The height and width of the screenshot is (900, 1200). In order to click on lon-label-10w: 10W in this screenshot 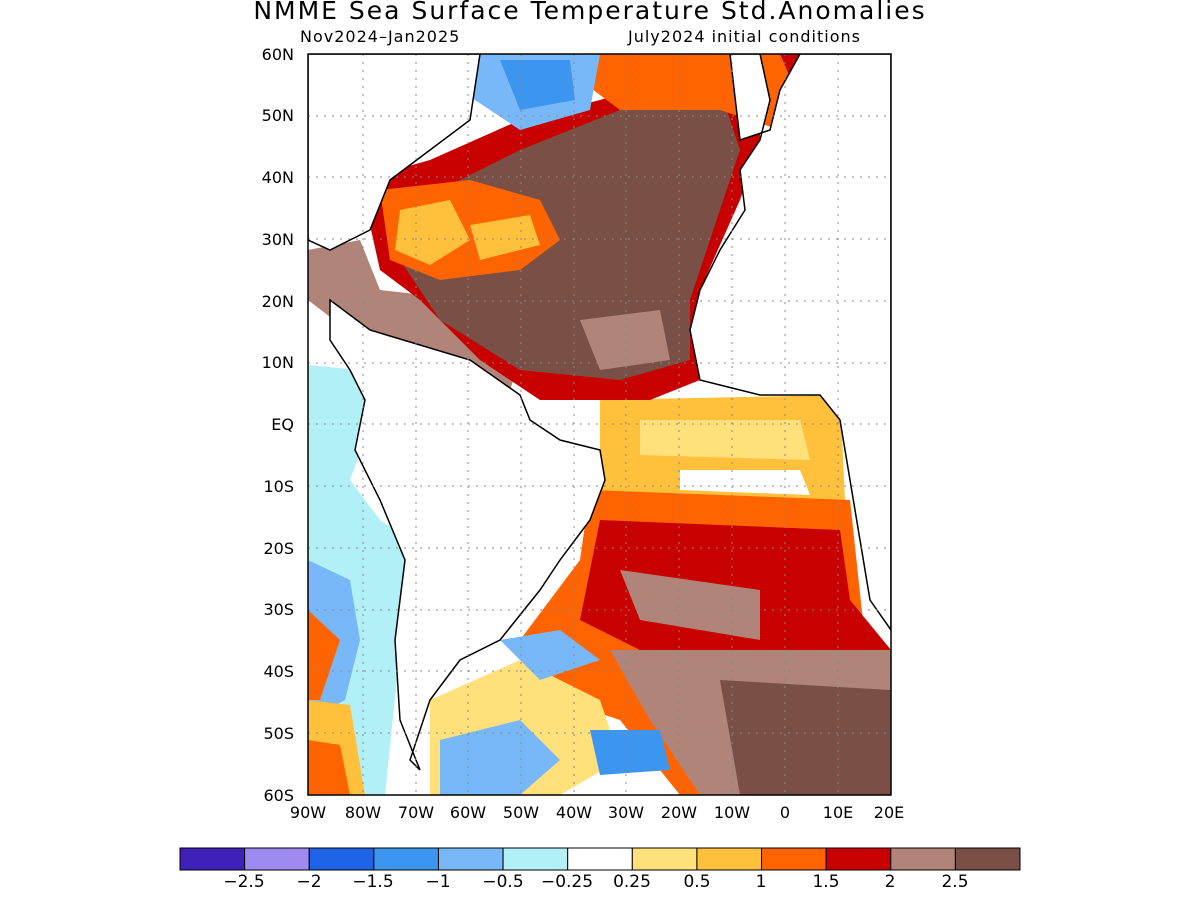, I will do `click(732, 812)`.